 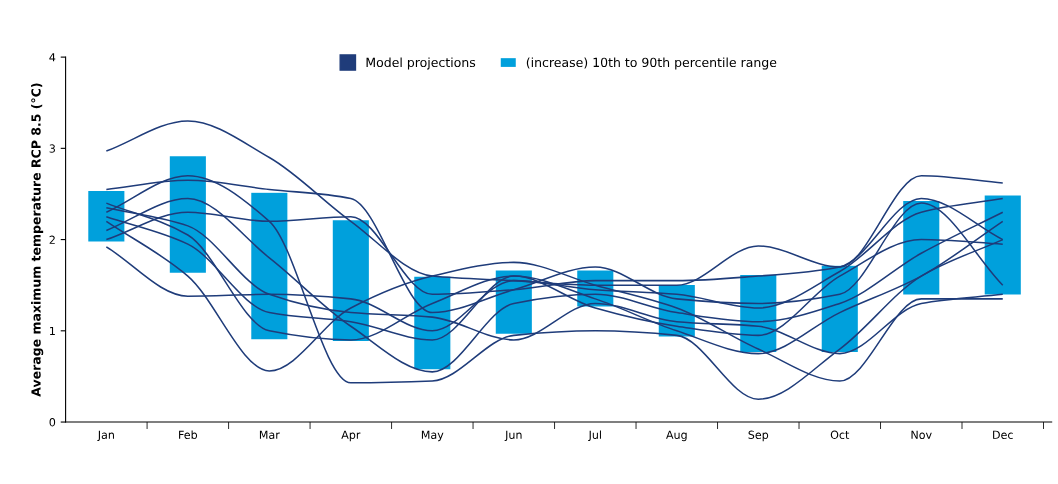 I want to click on x-tick-label: Jan, so click(x=105, y=436).